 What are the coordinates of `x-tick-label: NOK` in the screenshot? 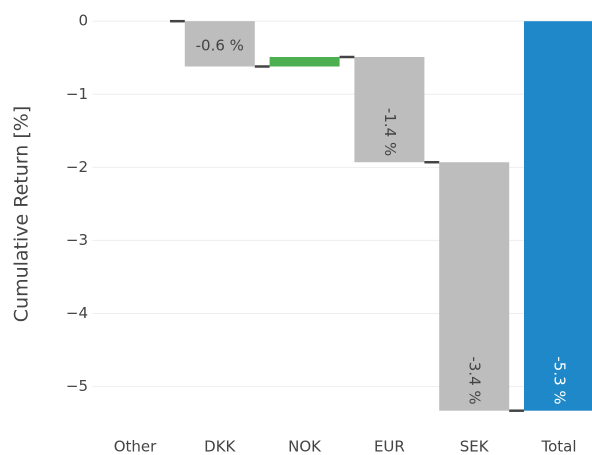 It's located at (305, 446).